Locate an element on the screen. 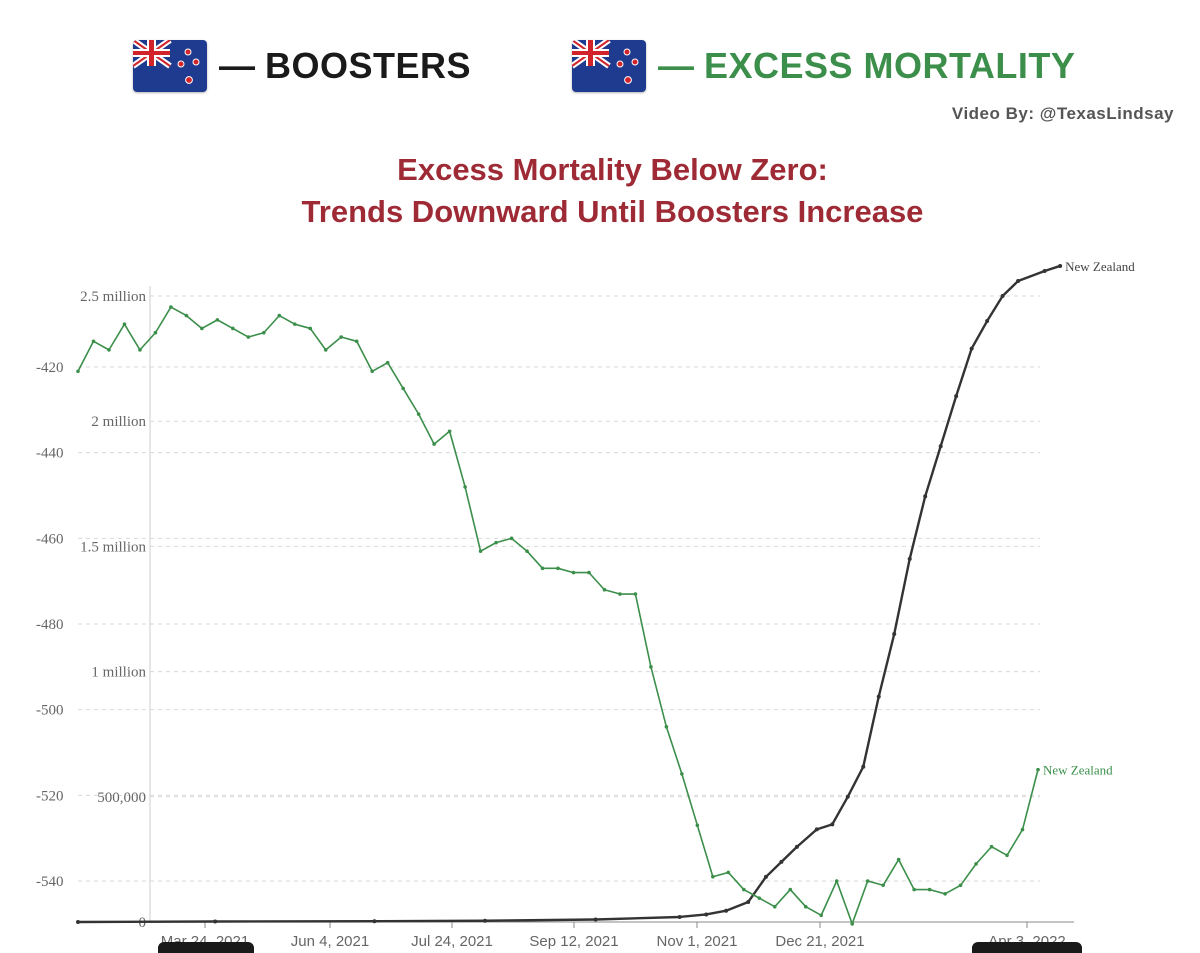 This screenshot has height=953, width=1200. new-zealand-flag-icon is located at coordinates (170, 66).